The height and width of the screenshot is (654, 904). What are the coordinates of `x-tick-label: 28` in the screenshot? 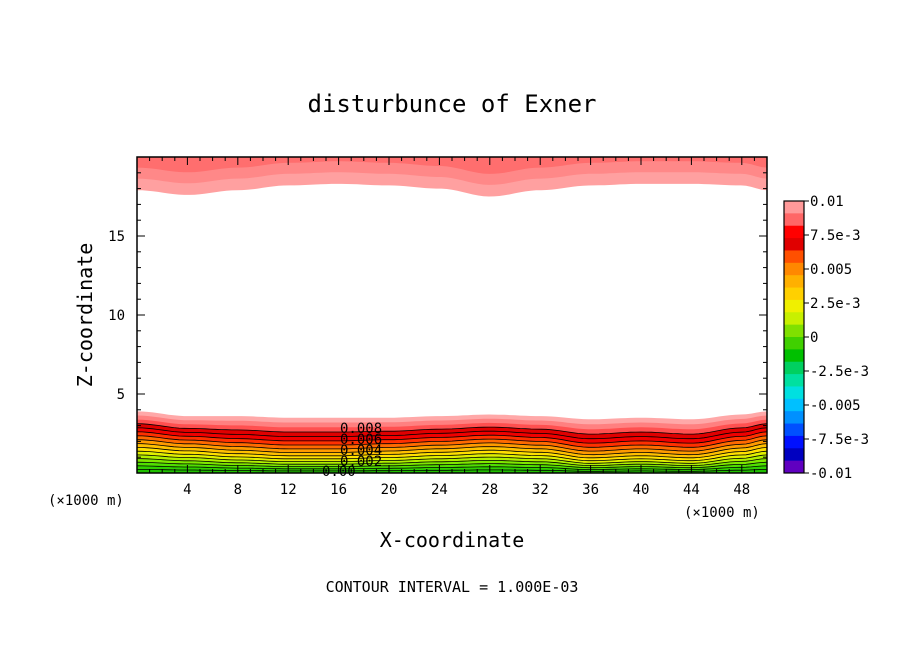 It's located at (489, 490).